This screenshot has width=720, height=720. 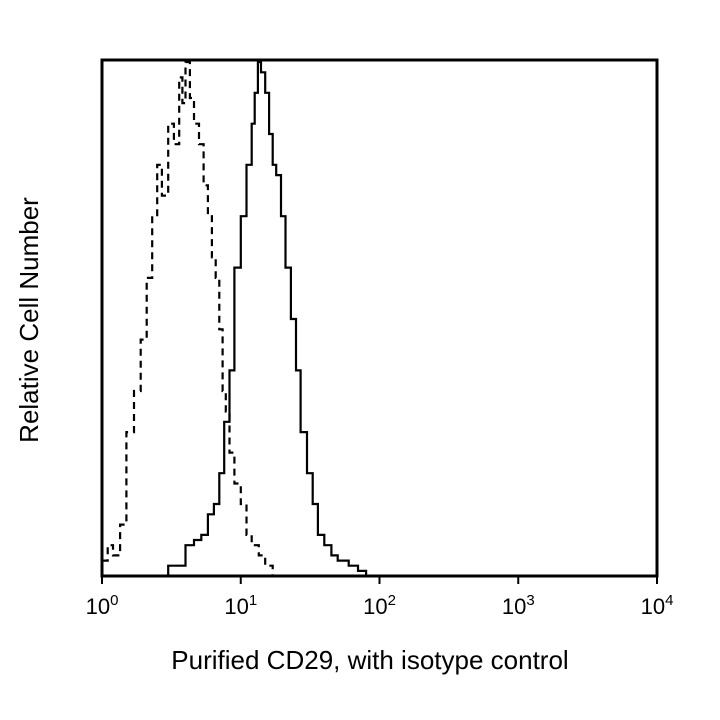 What do you see at coordinates (29, 320) in the screenshot?
I see `y-axis-label: Relative Cell Number` at bounding box center [29, 320].